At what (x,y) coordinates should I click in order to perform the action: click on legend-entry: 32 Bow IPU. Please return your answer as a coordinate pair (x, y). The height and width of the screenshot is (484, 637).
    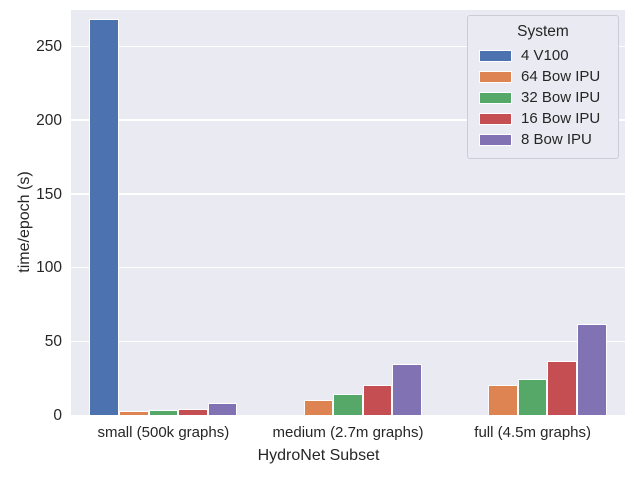
    Looking at the image, I should click on (543, 97).